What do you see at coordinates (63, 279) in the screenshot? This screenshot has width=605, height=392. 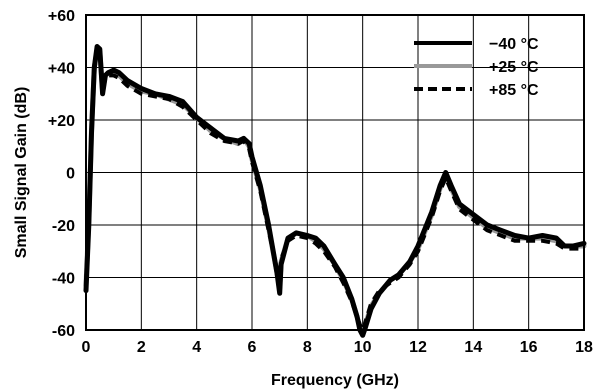 I see `y-tick-label: -40` at bounding box center [63, 279].